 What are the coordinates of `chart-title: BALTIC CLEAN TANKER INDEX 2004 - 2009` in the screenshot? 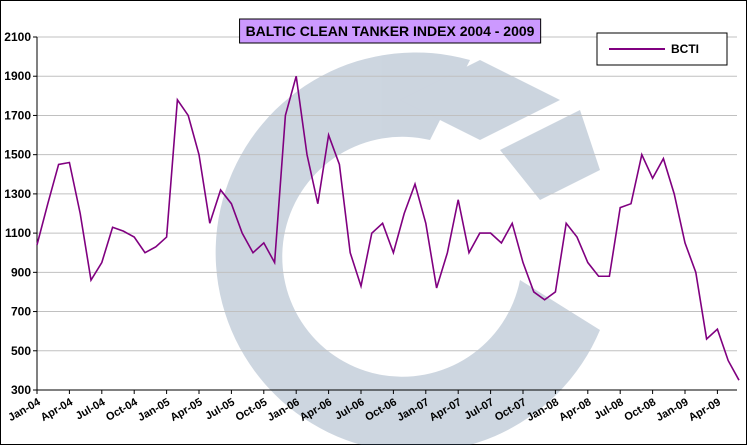 It's located at (390, 31).